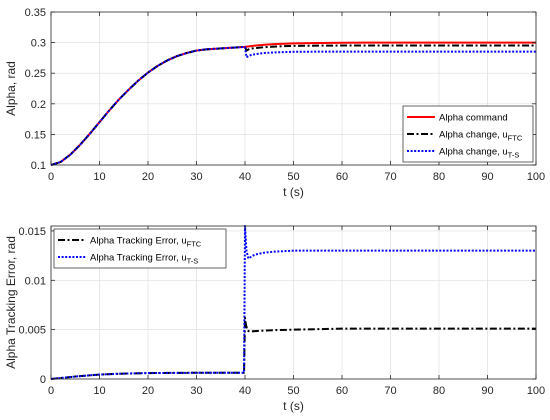 This screenshot has height=420, width=550. Describe the element at coordinates (35, 13) in the screenshot. I see `y-tick-label: 0.35` at that location.